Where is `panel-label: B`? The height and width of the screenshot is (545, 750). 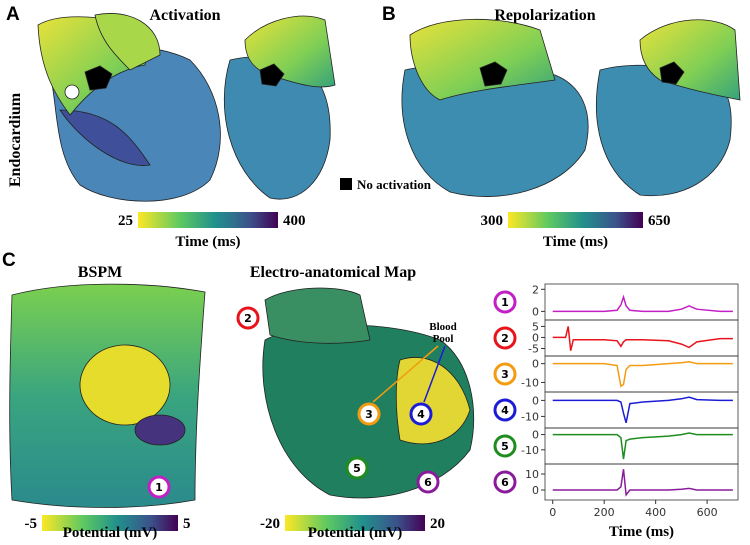
panel-label: B is located at coordinates (389, 14).